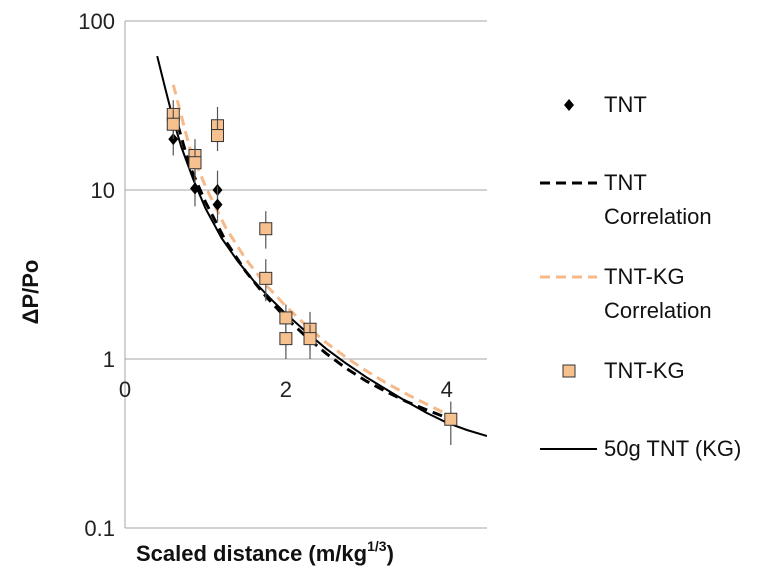 Image resolution: width=757 pixels, height=570 pixels. What do you see at coordinates (658, 216) in the screenshot?
I see `legend-label-tnt-correlation: Correlation` at bounding box center [658, 216].